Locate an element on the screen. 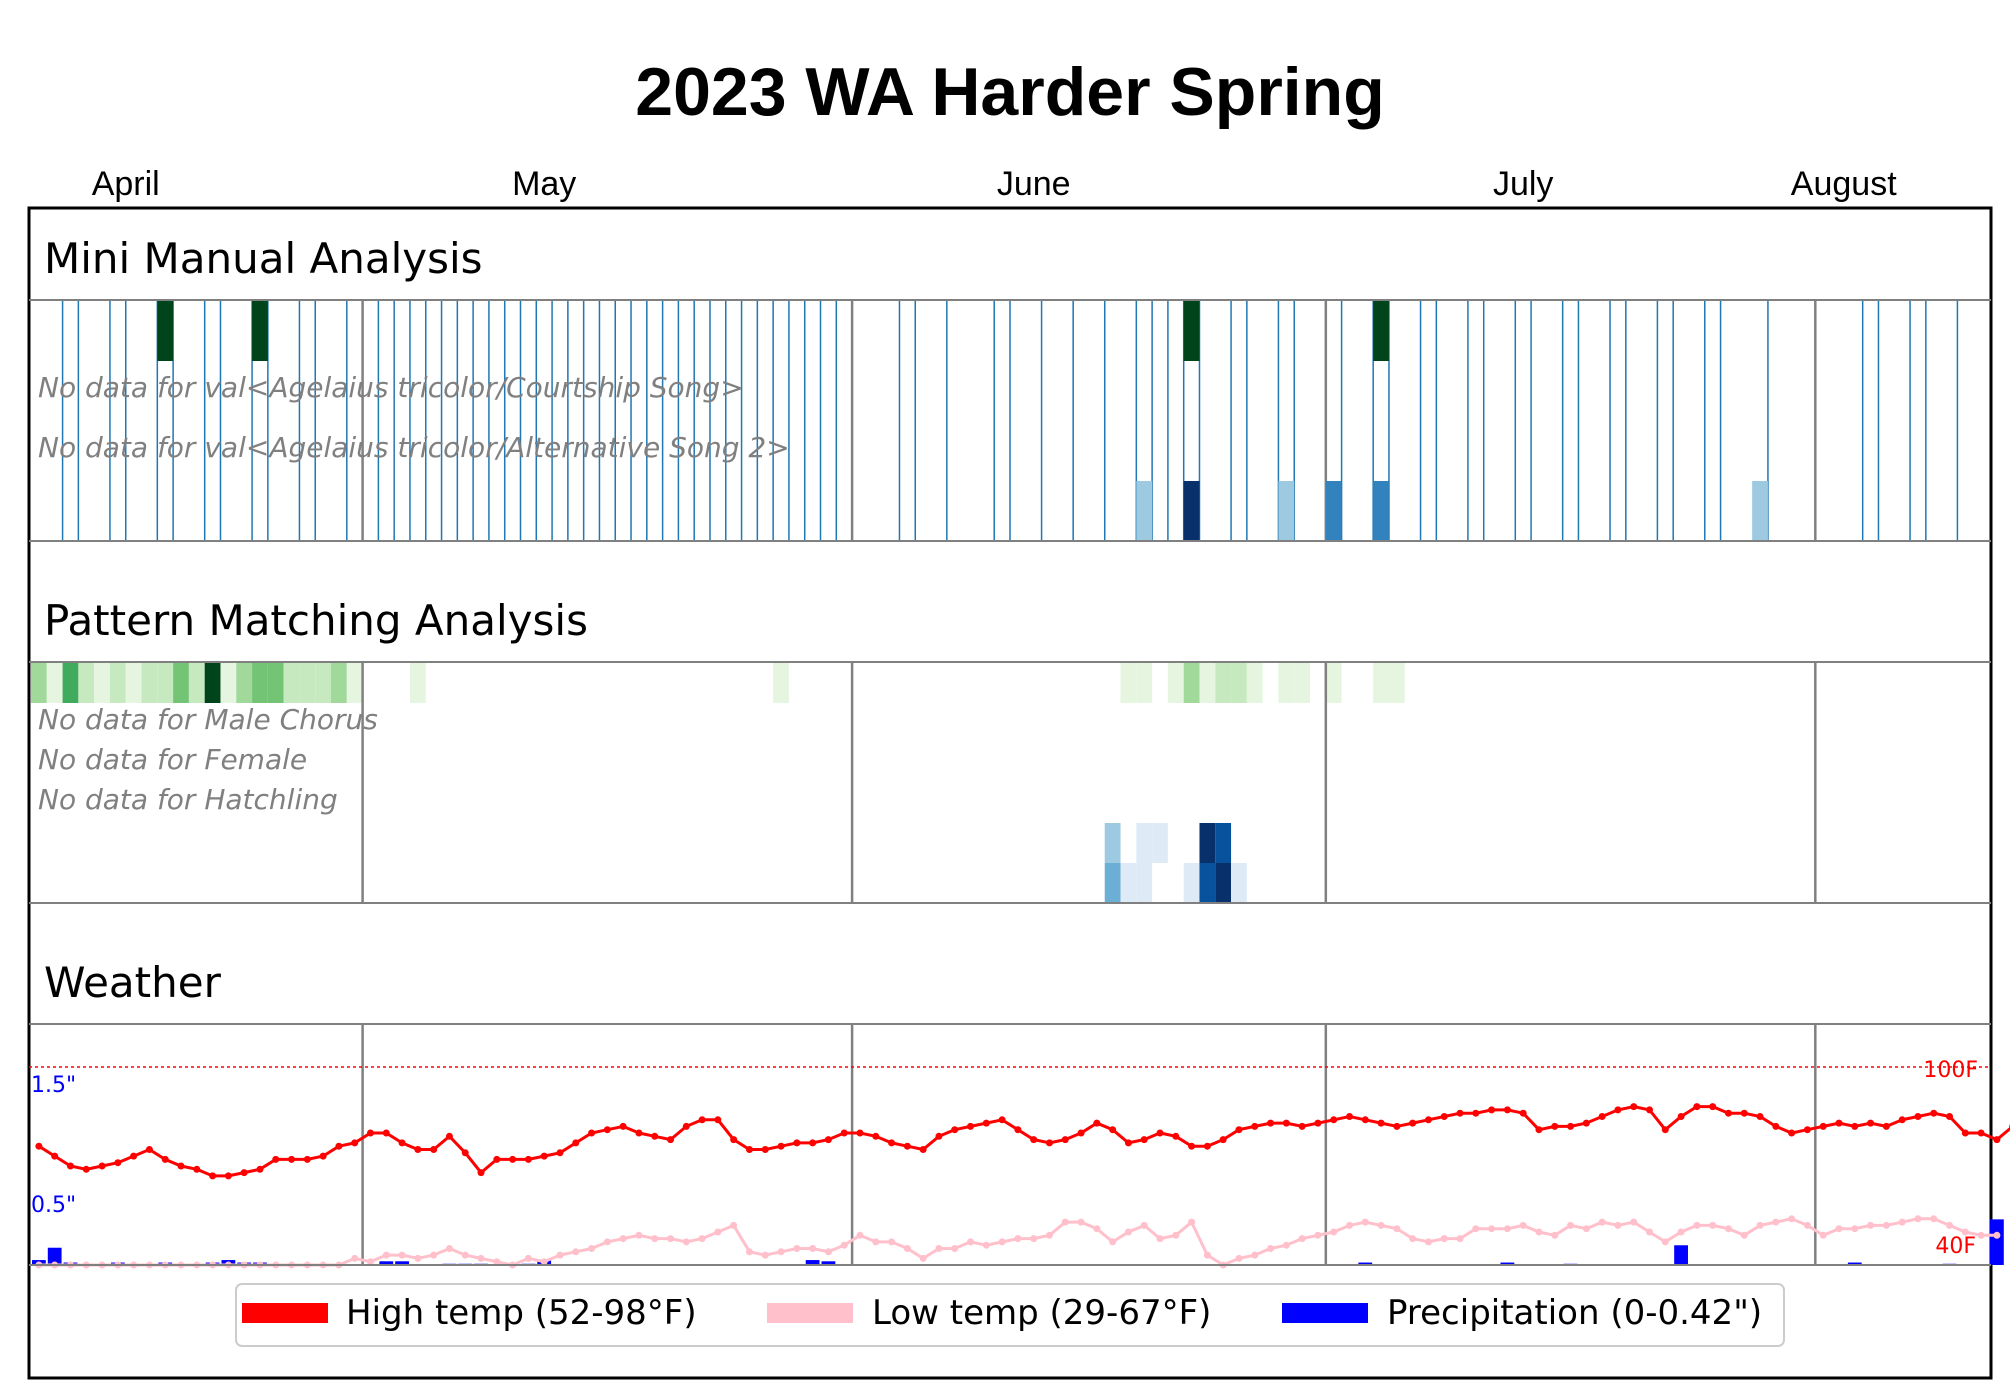 The image size is (2010, 1392). pattern-detection-cells is located at coordinates (718, 783).